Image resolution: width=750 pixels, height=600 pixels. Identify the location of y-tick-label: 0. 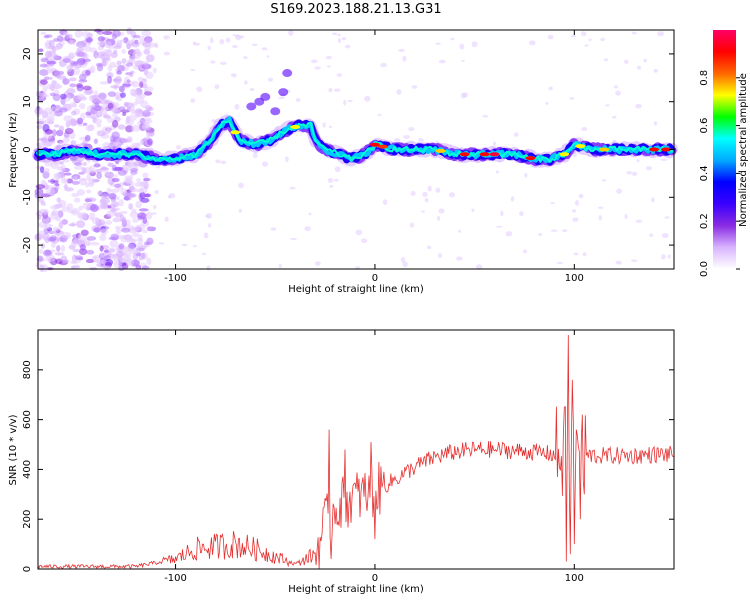
(27, 569).